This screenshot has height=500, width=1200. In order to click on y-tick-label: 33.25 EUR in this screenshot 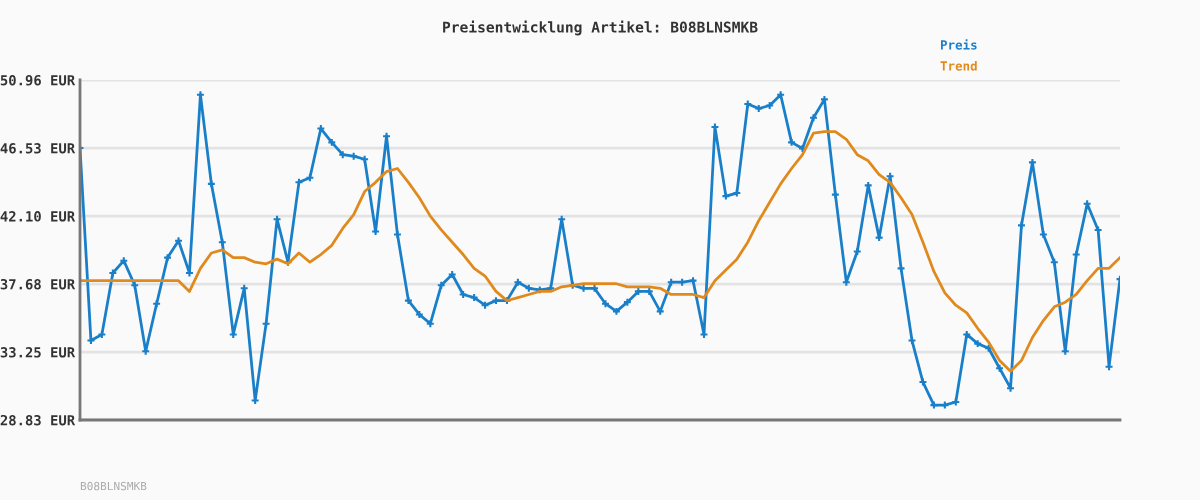, I will do `click(38, 352)`.